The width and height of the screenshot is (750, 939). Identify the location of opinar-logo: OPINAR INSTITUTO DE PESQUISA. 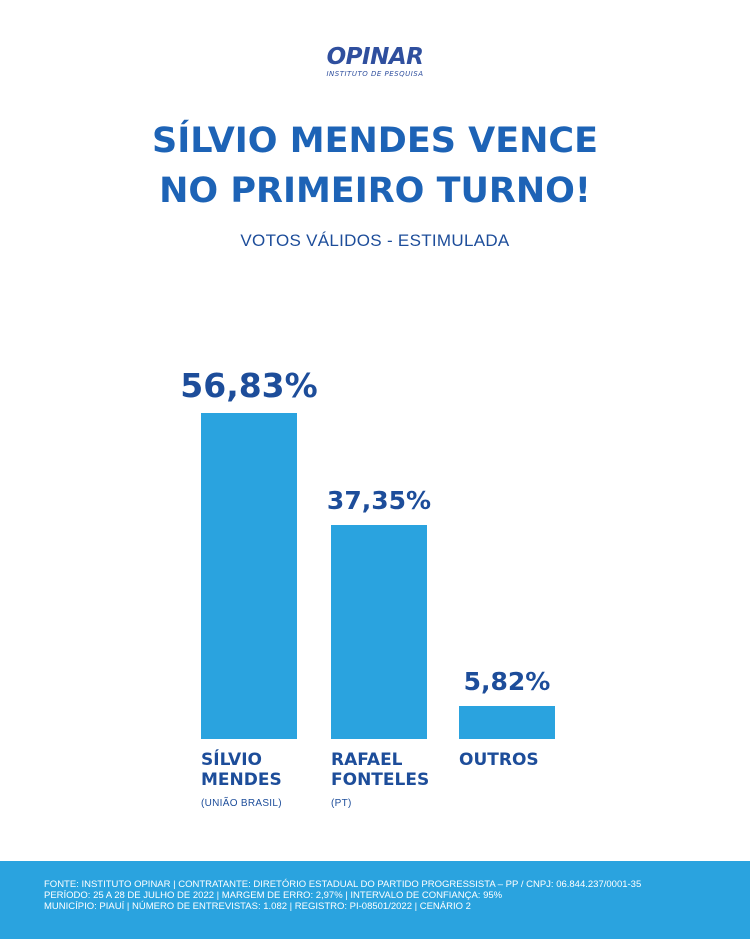
(375, 64).